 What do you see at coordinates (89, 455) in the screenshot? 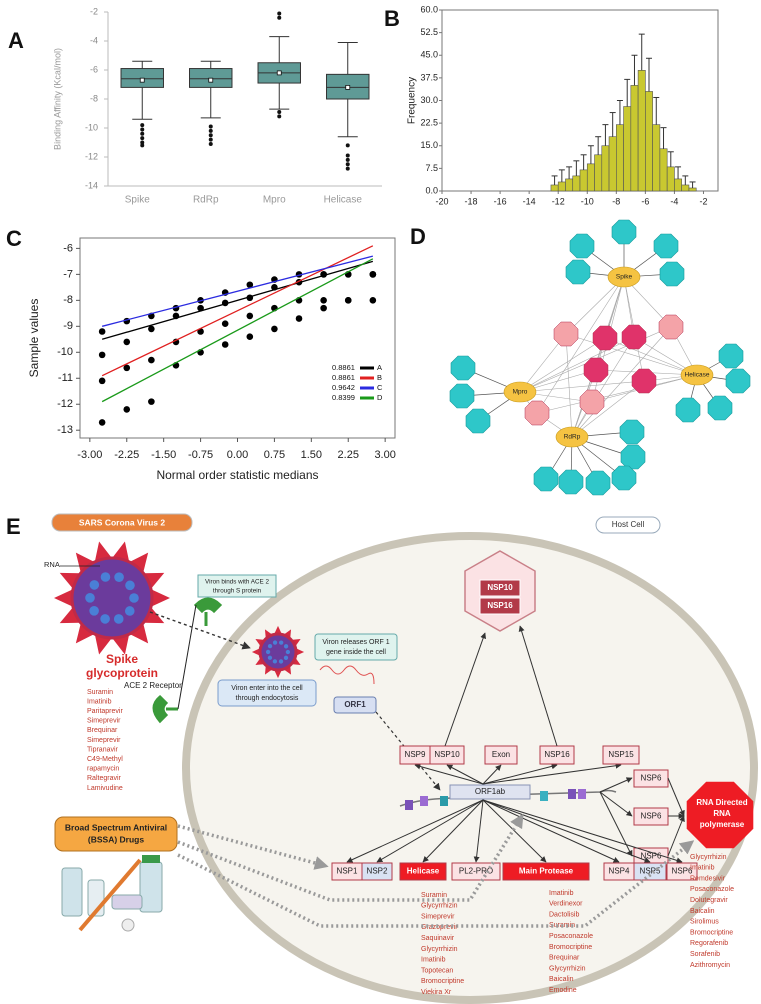
I see `x-tick-label: -3.00` at bounding box center [89, 455].